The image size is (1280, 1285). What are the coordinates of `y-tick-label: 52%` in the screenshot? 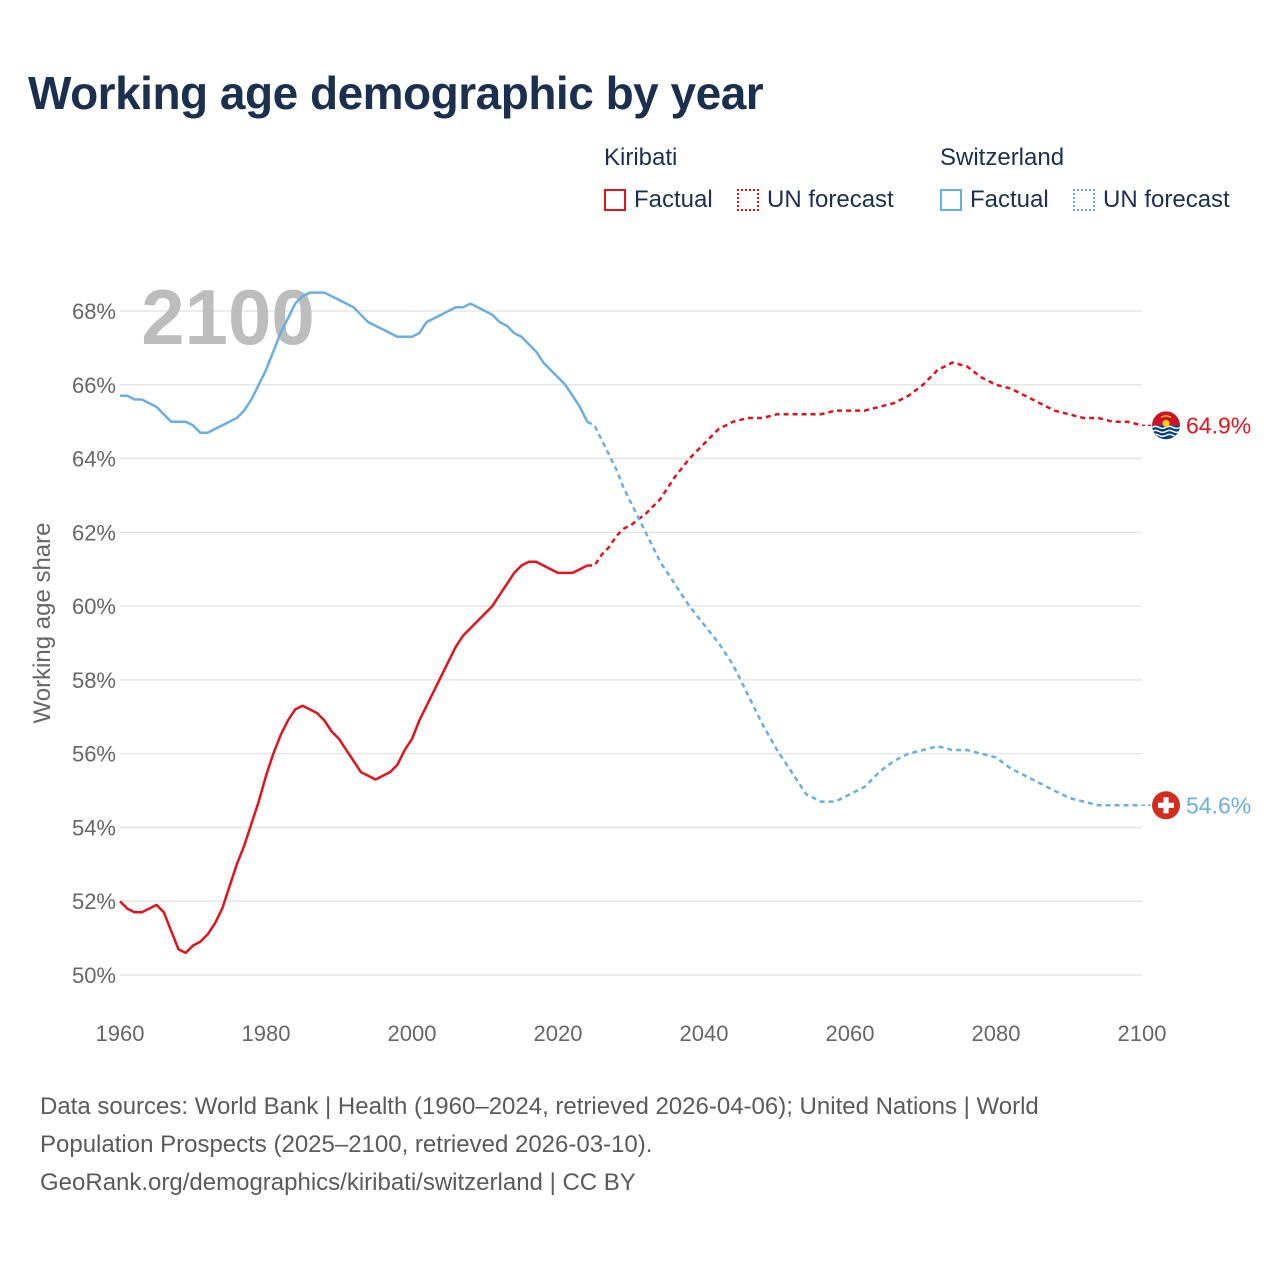 It's located at (94, 901).